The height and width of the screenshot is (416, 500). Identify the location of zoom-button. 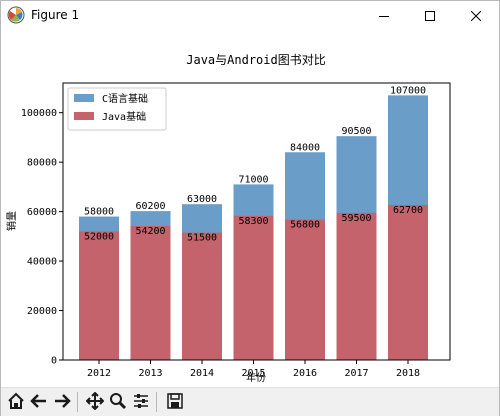
(118, 401).